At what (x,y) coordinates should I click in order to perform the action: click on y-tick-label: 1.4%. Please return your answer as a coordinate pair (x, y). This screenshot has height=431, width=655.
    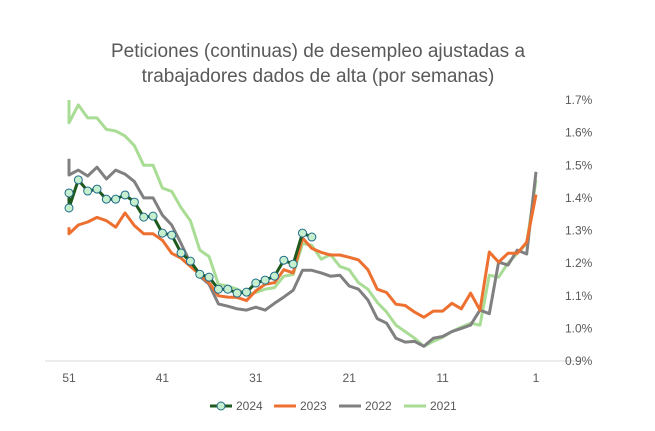
    Looking at the image, I should click on (579, 198).